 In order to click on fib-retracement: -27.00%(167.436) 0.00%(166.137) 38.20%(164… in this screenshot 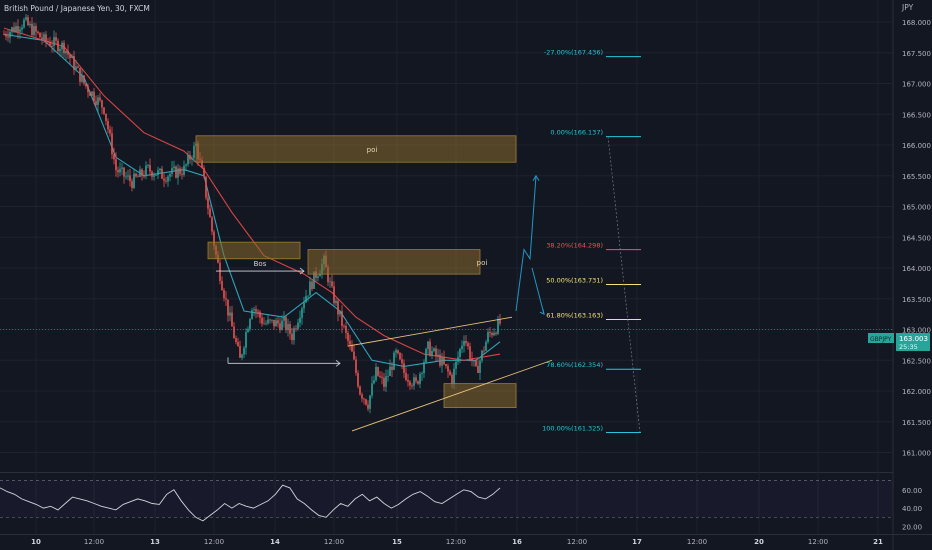, I will do `click(591, 241)`.